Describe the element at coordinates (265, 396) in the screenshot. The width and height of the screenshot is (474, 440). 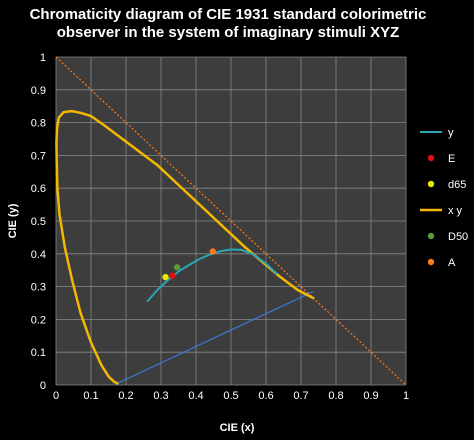
I see `x-tick-label: 0.6` at that location.